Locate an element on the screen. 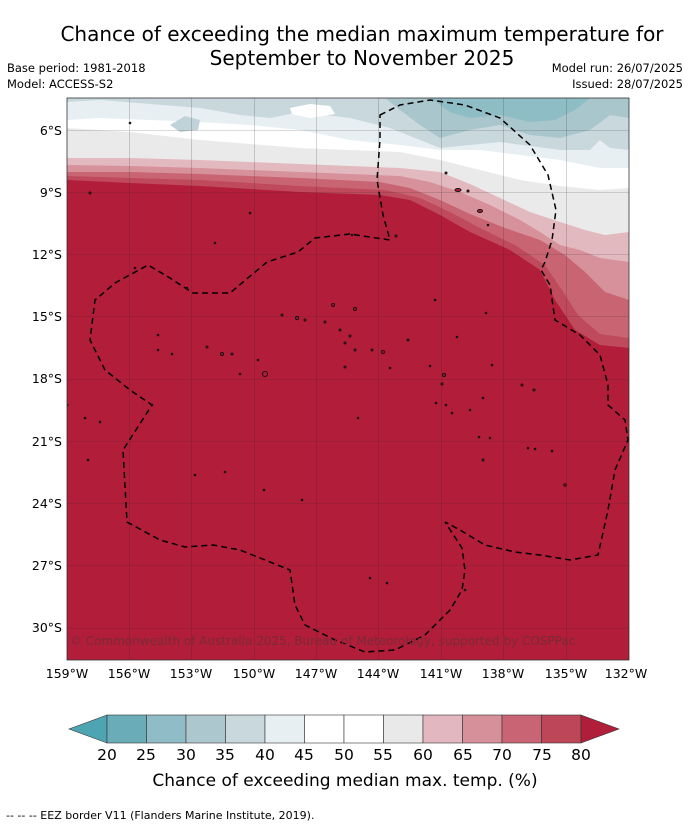 This screenshot has width=690, height=827. colorbar is located at coordinates (344, 729).